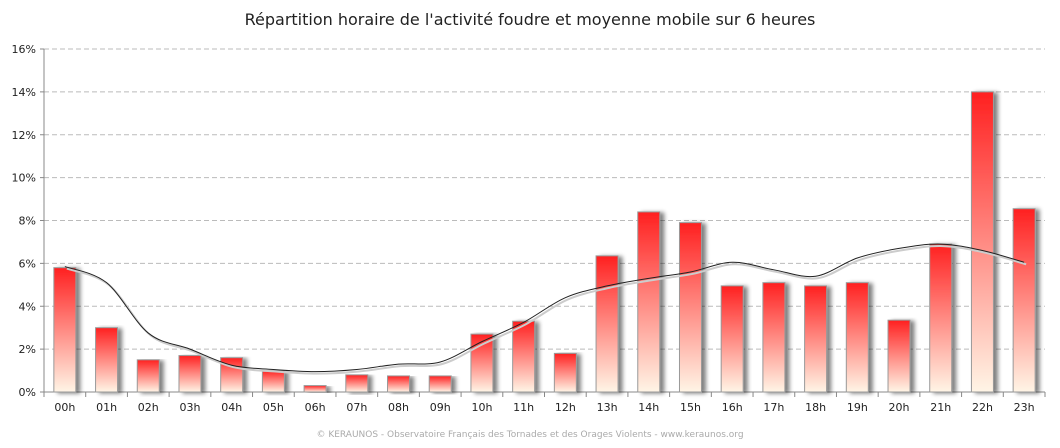  Describe the element at coordinates (273, 381) in the screenshot. I see `bar-05h` at that location.